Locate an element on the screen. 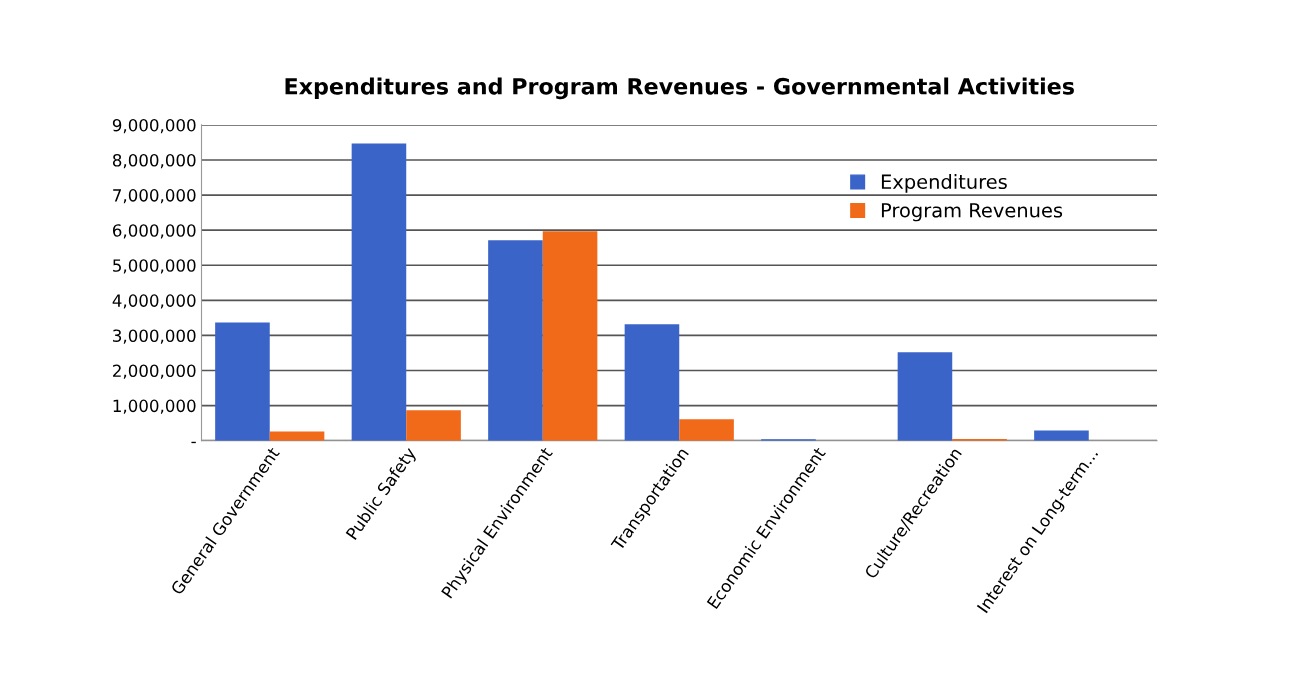  y-tick-label: 8,000,000 is located at coordinates (154, 161).